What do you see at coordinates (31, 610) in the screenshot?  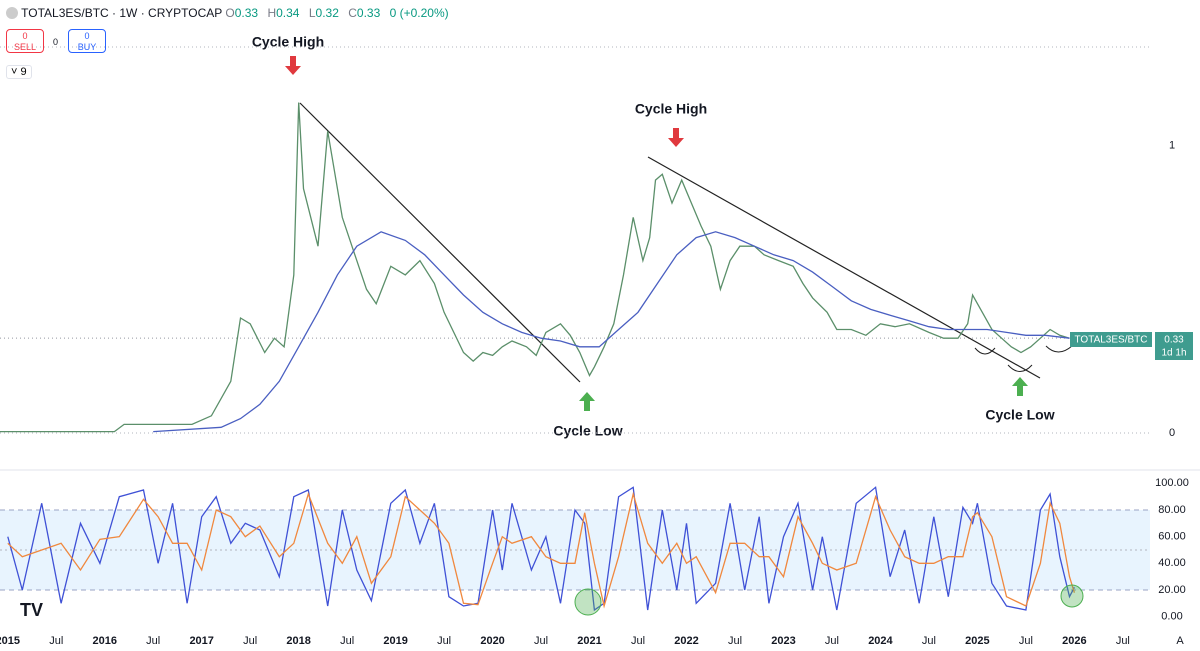 I see `logo: TV` at bounding box center [31, 610].